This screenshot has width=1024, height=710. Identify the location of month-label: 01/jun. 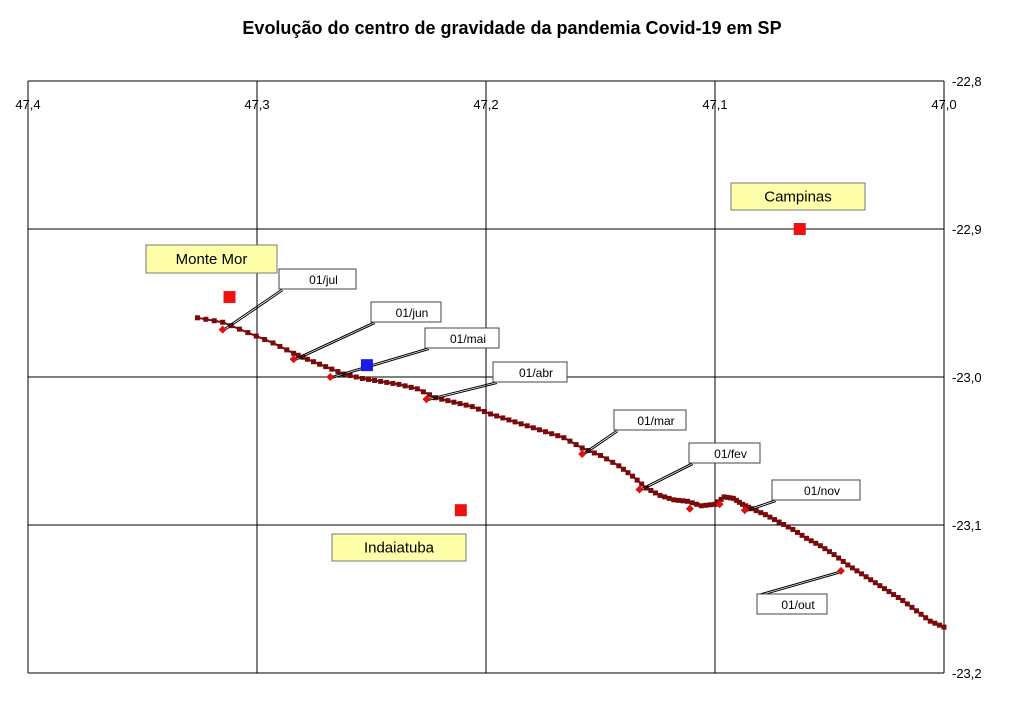
(412, 313).